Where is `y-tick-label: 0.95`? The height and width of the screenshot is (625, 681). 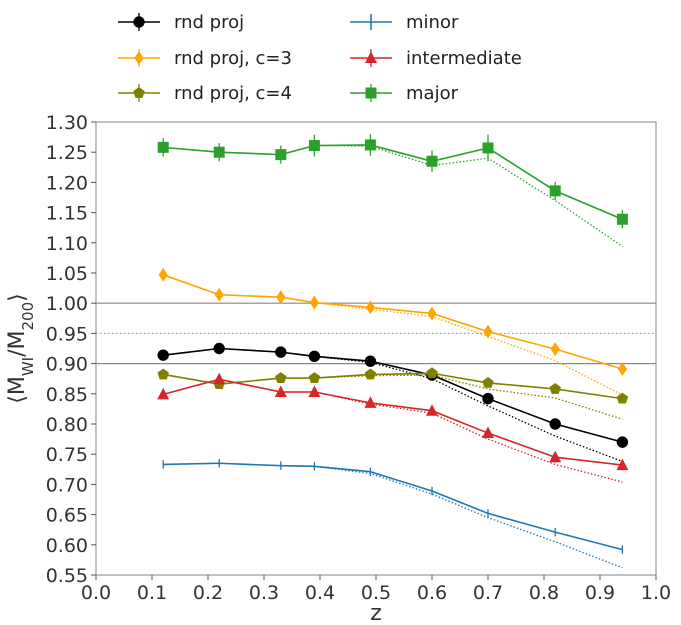 y-tick-label: 0.95 is located at coordinates (67, 334).